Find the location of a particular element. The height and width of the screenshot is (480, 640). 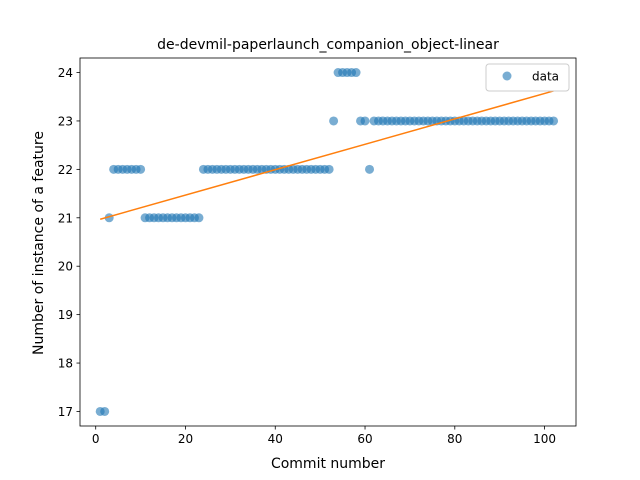

y-tick-label: 22 is located at coordinates (65, 170).